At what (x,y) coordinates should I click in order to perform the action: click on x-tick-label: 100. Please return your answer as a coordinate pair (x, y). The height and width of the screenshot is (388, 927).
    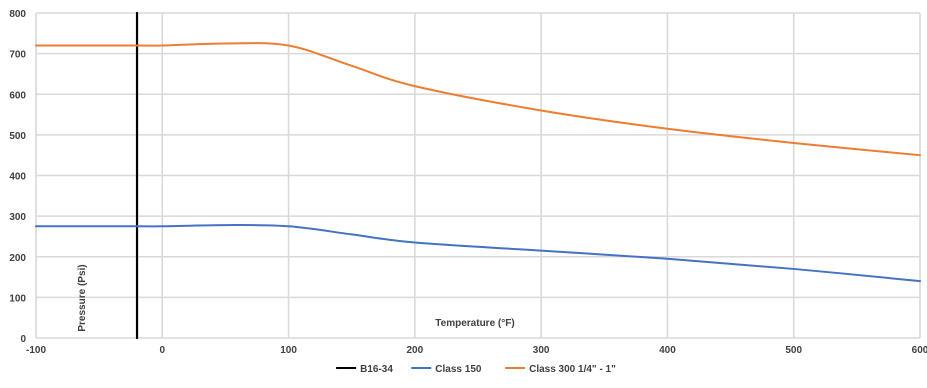
    Looking at the image, I should click on (288, 350).